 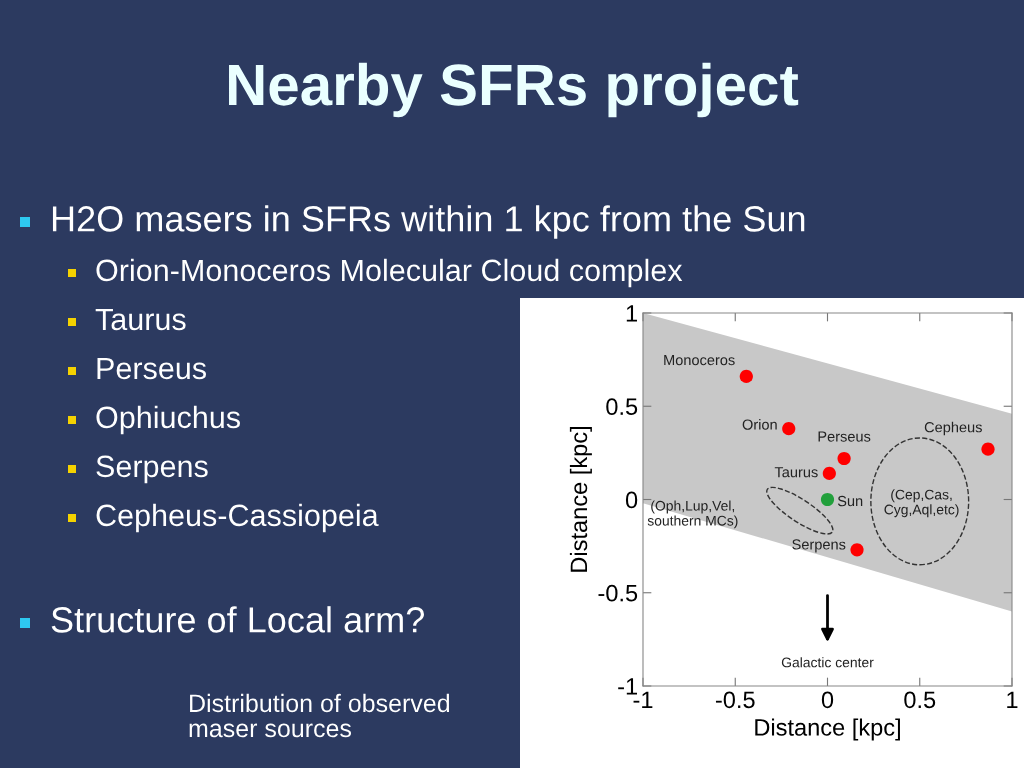 What do you see at coordinates (827, 662) in the screenshot?
I see `annotation: Galactic center` at bounding box center [827, 662].